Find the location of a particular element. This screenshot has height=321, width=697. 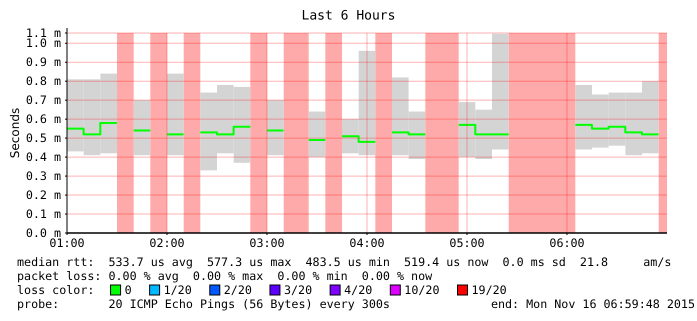

y-tick-label: 0.9 m is located at coordinates (43, 62).